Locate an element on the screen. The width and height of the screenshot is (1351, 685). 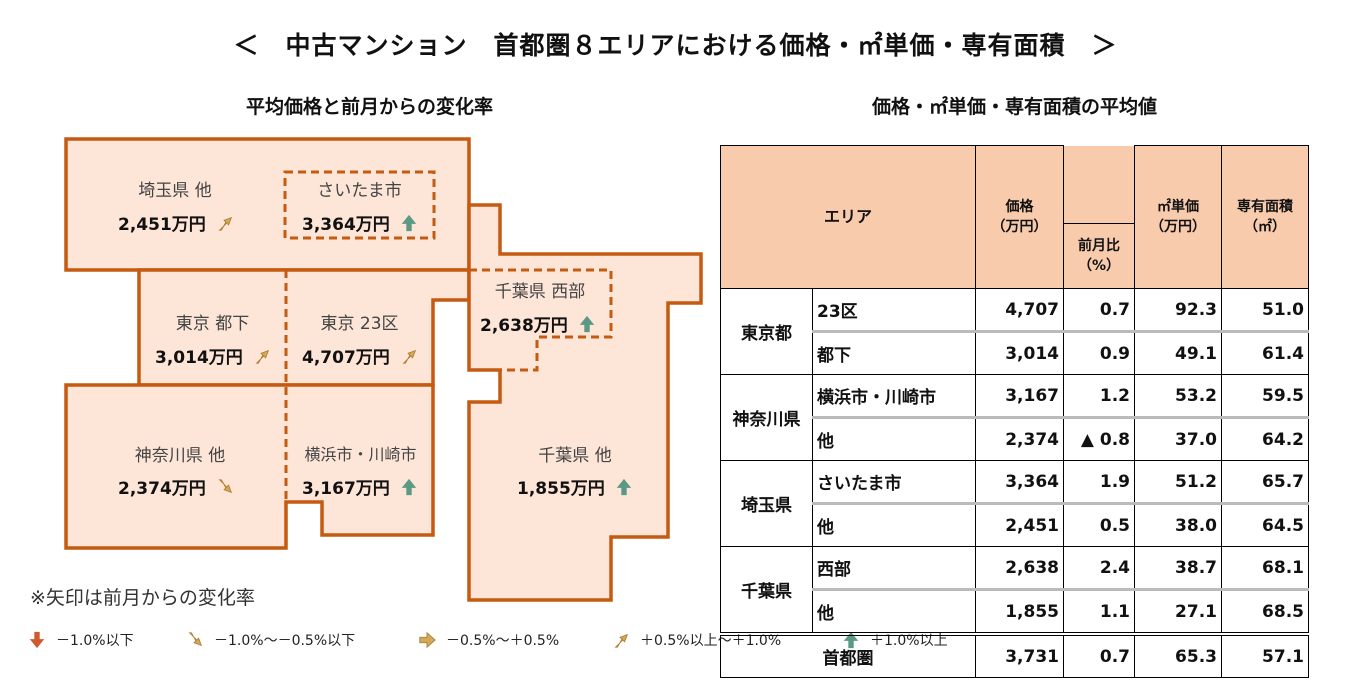
pref-cell: 埼玉県 is located at coordinates (766, 503).